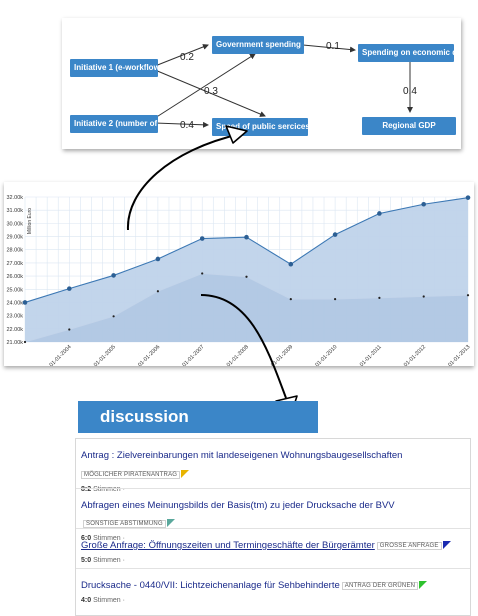 The image size is (478, 616). I want to click on x-tick-label: 01-01-2013, so click(459, 355).